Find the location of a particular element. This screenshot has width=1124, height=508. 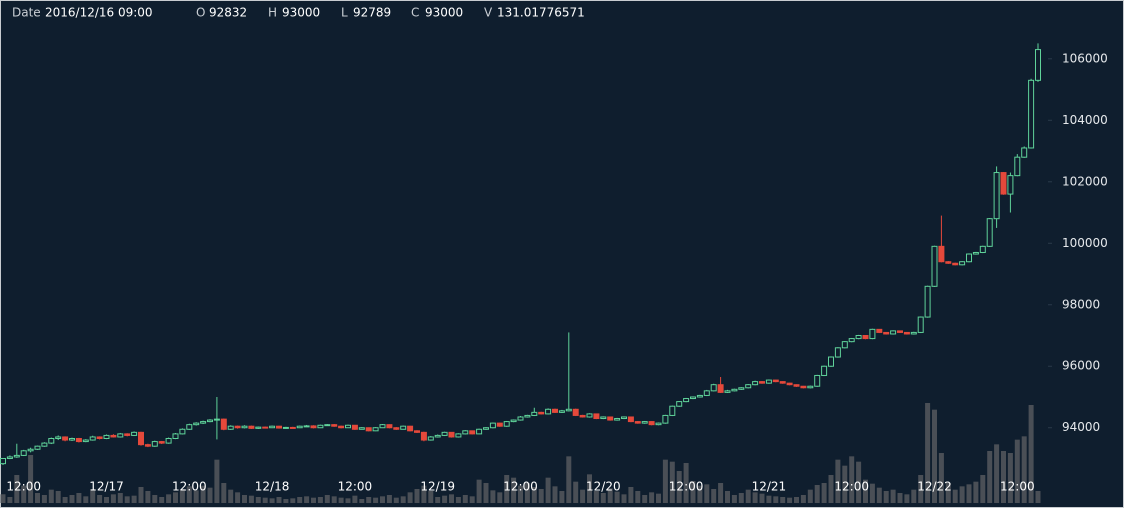

header-label: H is located at coordinates (272, 13).